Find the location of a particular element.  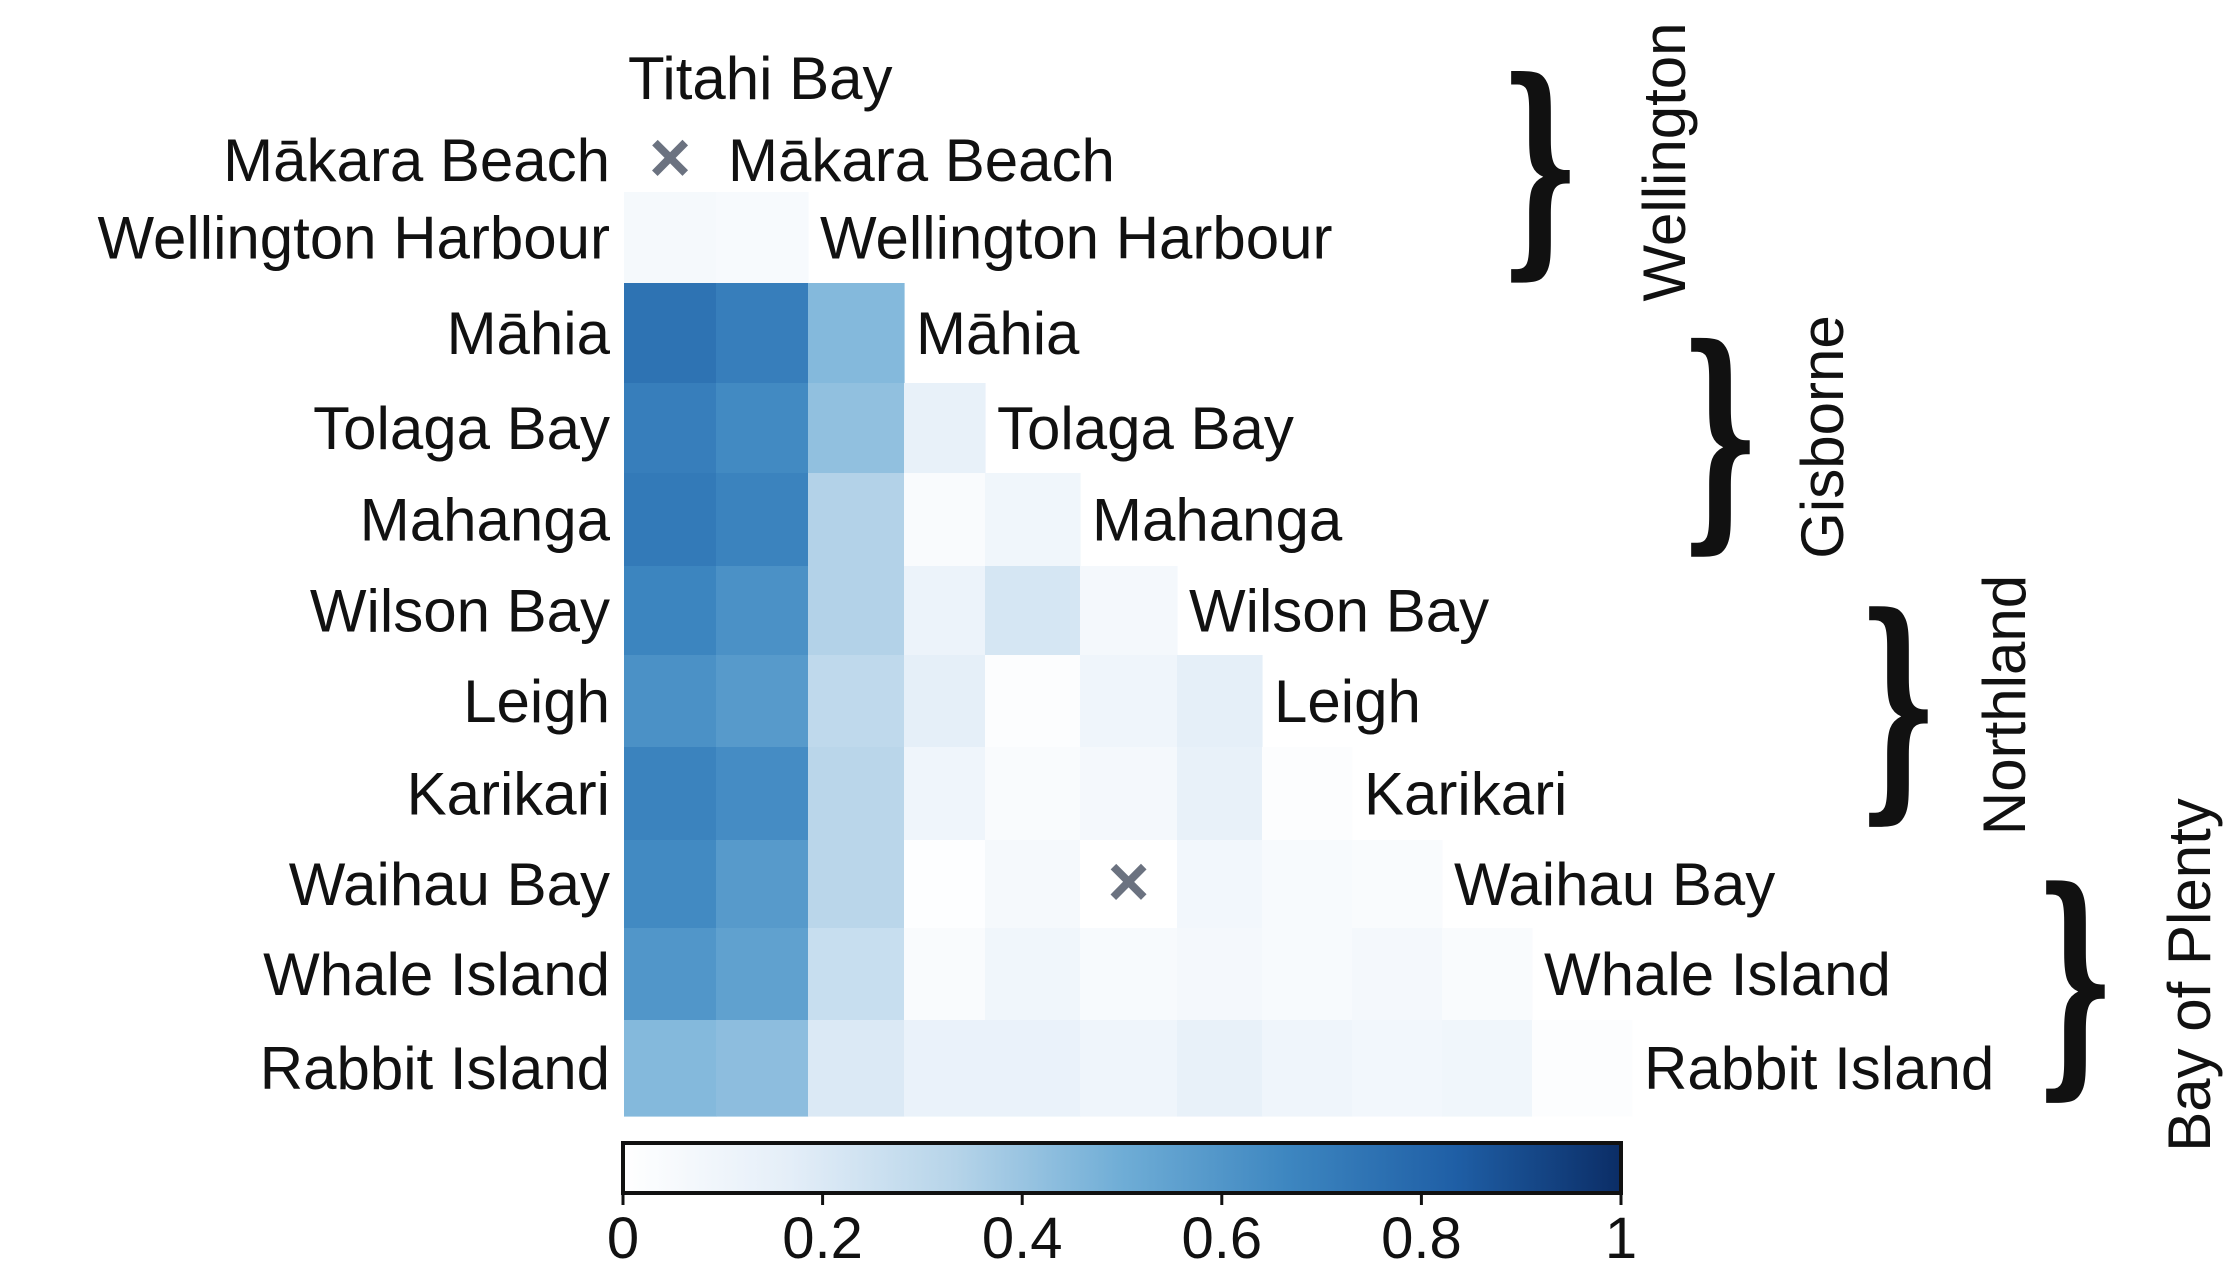

heatmap-cell-tolaga-bay-mahia is located at coordinates (945, 428).